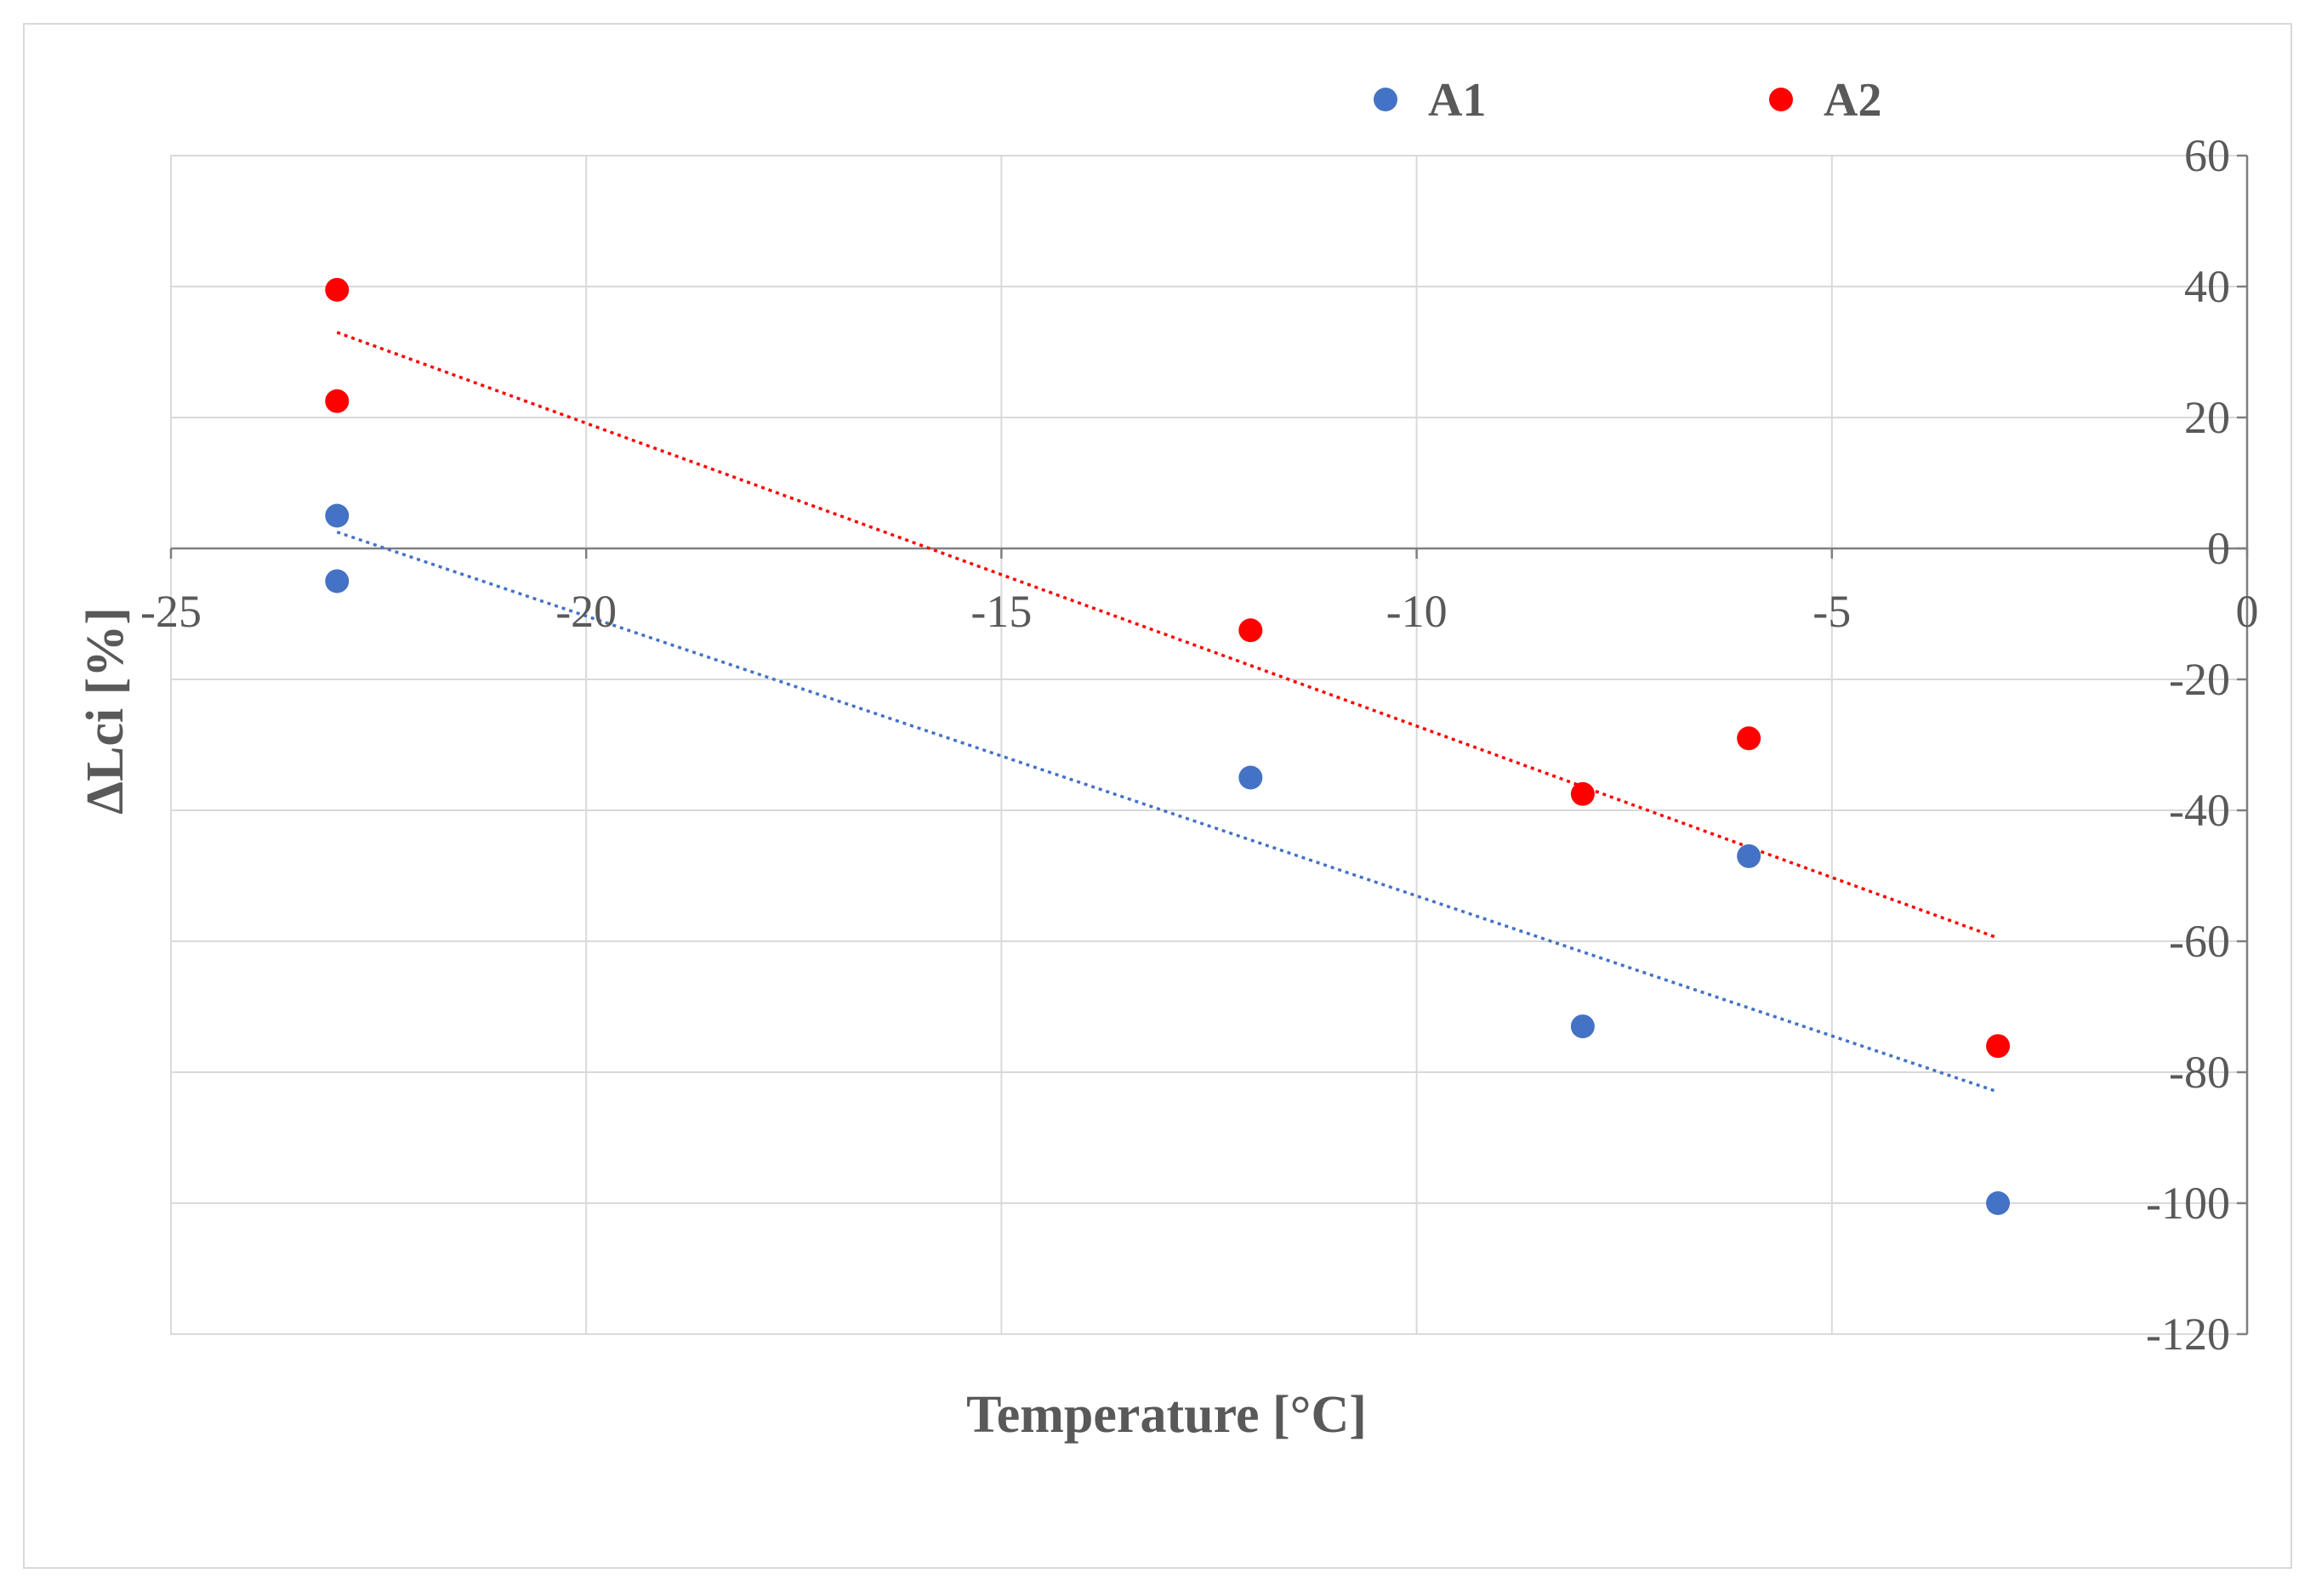  I want to click on y-tick-label: 20, so click(2207, 417).